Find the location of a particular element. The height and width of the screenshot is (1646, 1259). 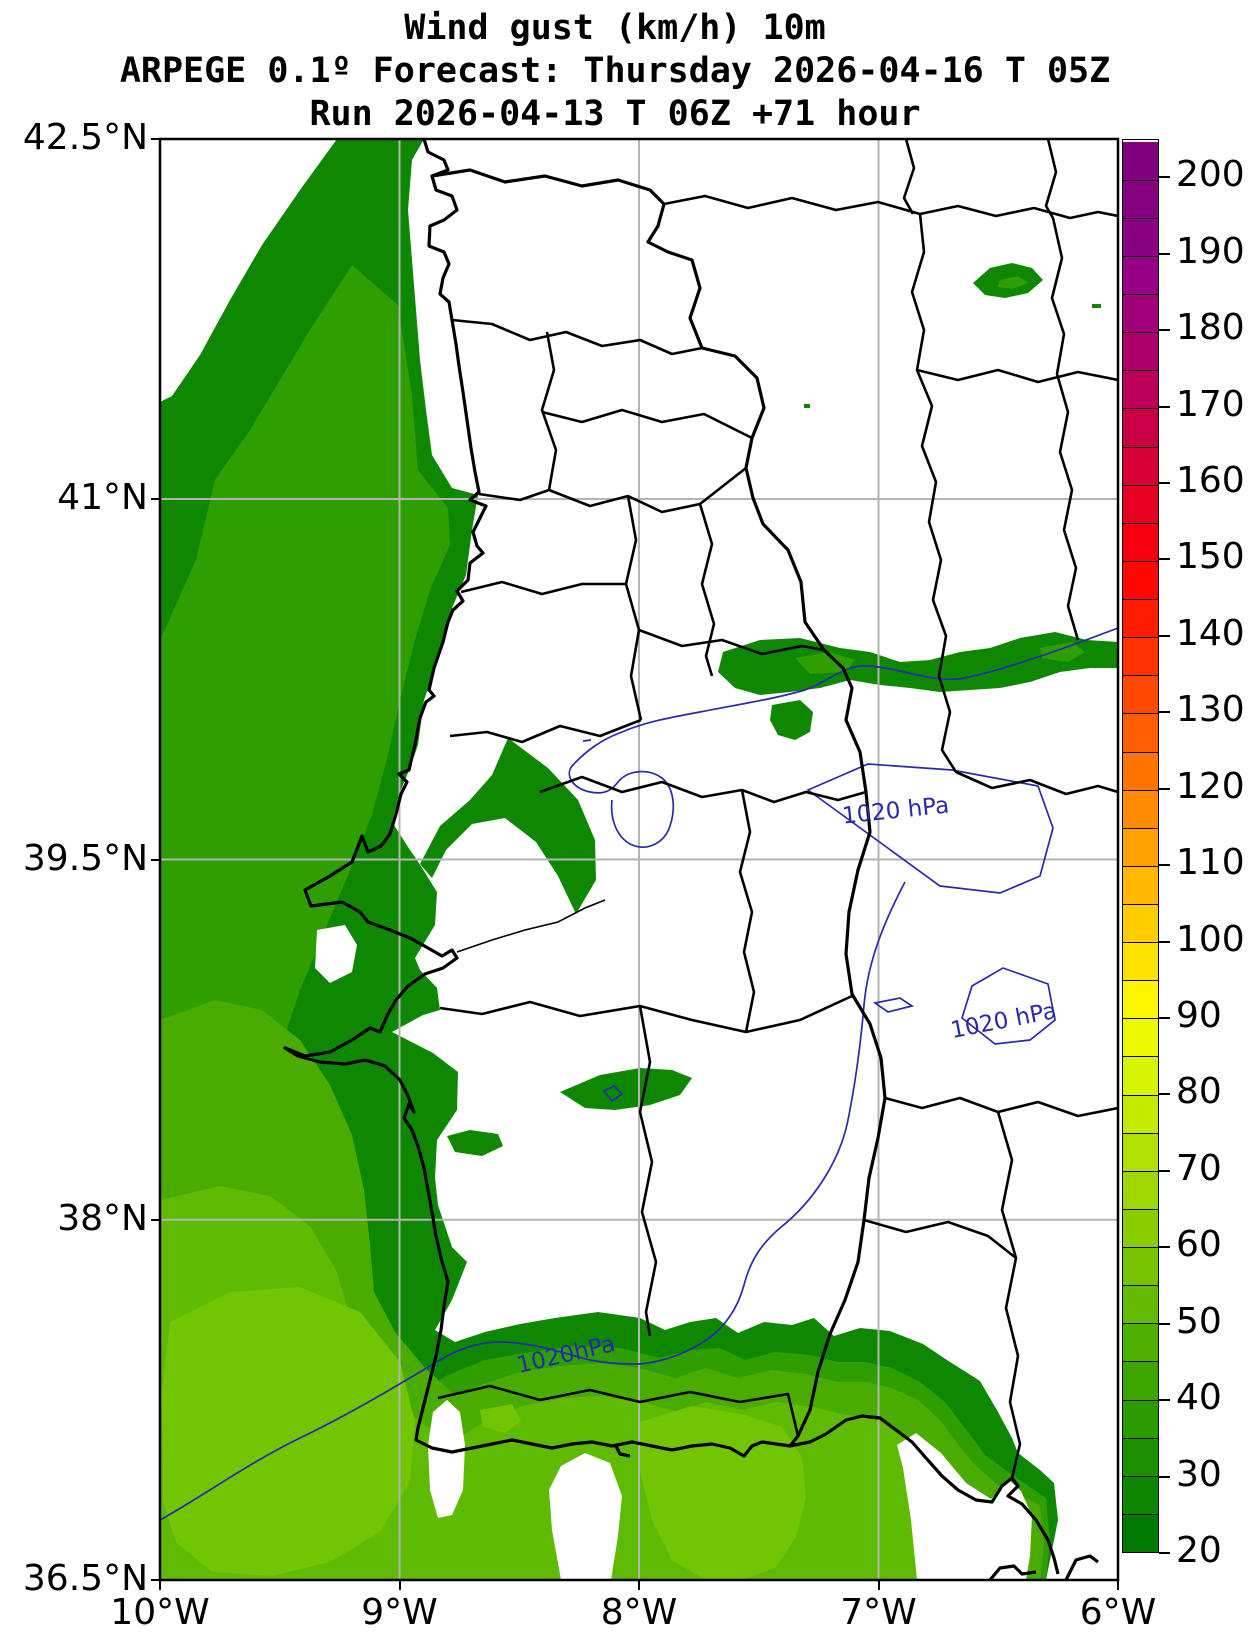

x-tick-label-0: 10°W is located at coordinates (160, 1612).